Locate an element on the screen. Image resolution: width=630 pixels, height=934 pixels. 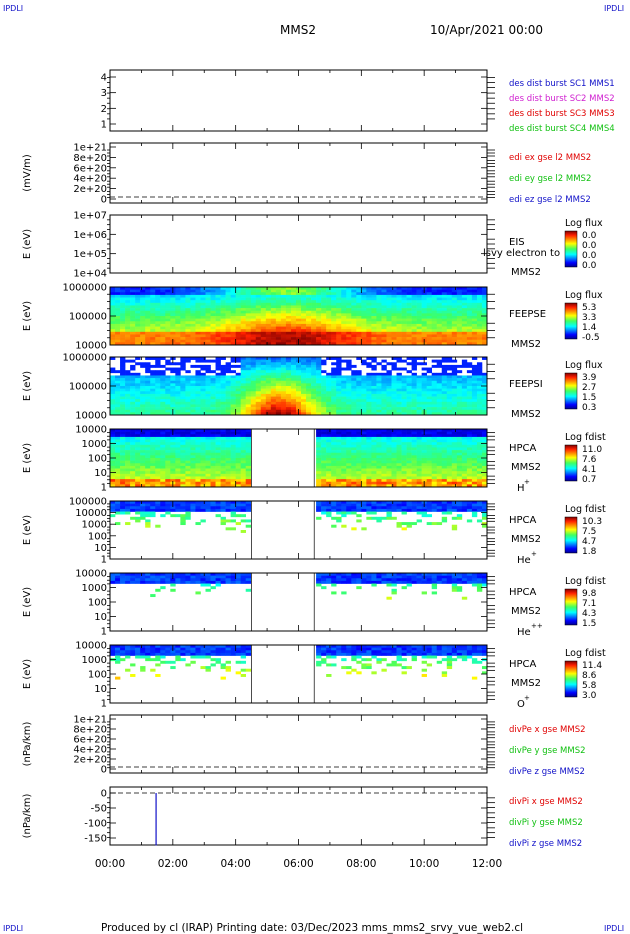
y-axis-label: E (eV) is located at coordinates (27, 386).